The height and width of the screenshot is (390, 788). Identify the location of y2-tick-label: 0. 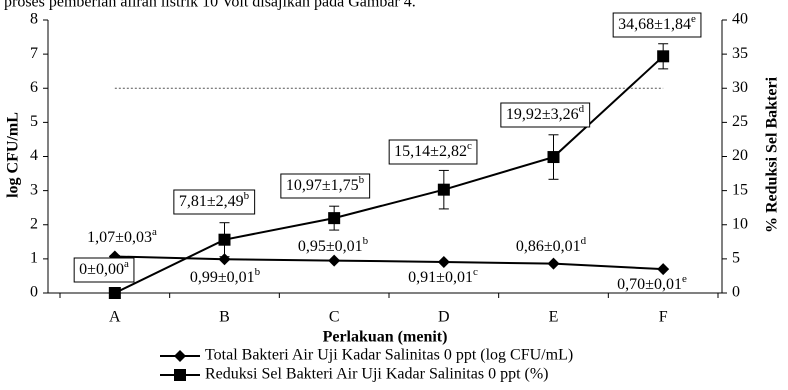
(736, 292).